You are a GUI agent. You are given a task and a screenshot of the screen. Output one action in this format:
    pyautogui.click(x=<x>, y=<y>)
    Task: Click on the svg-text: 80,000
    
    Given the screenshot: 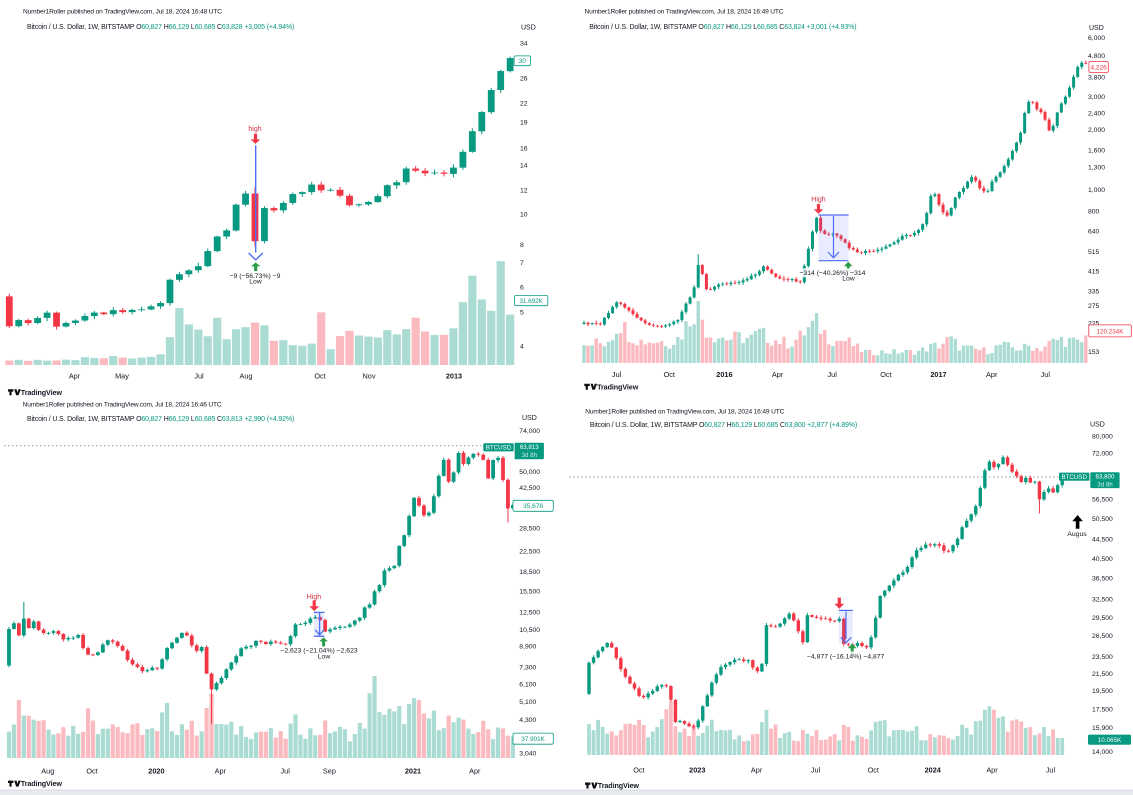 What is the action you would take?
    pyautogui.click(x=1102, y=436)
    